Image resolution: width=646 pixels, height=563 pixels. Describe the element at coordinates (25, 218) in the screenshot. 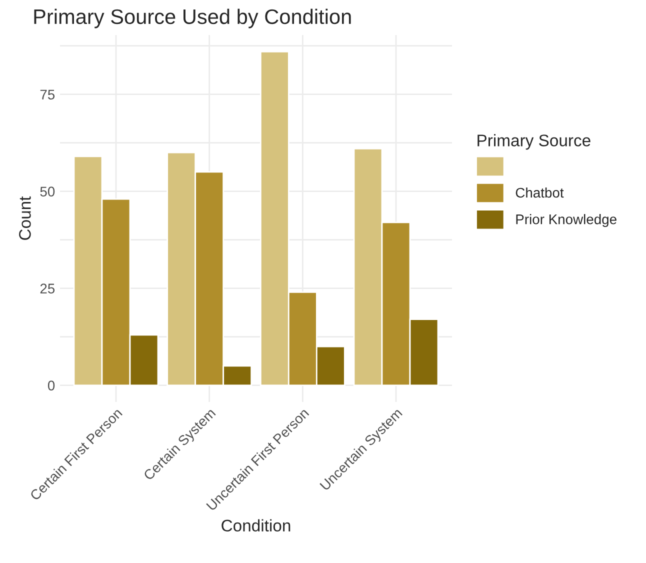

I see `y-axis-title: Count` at that location.